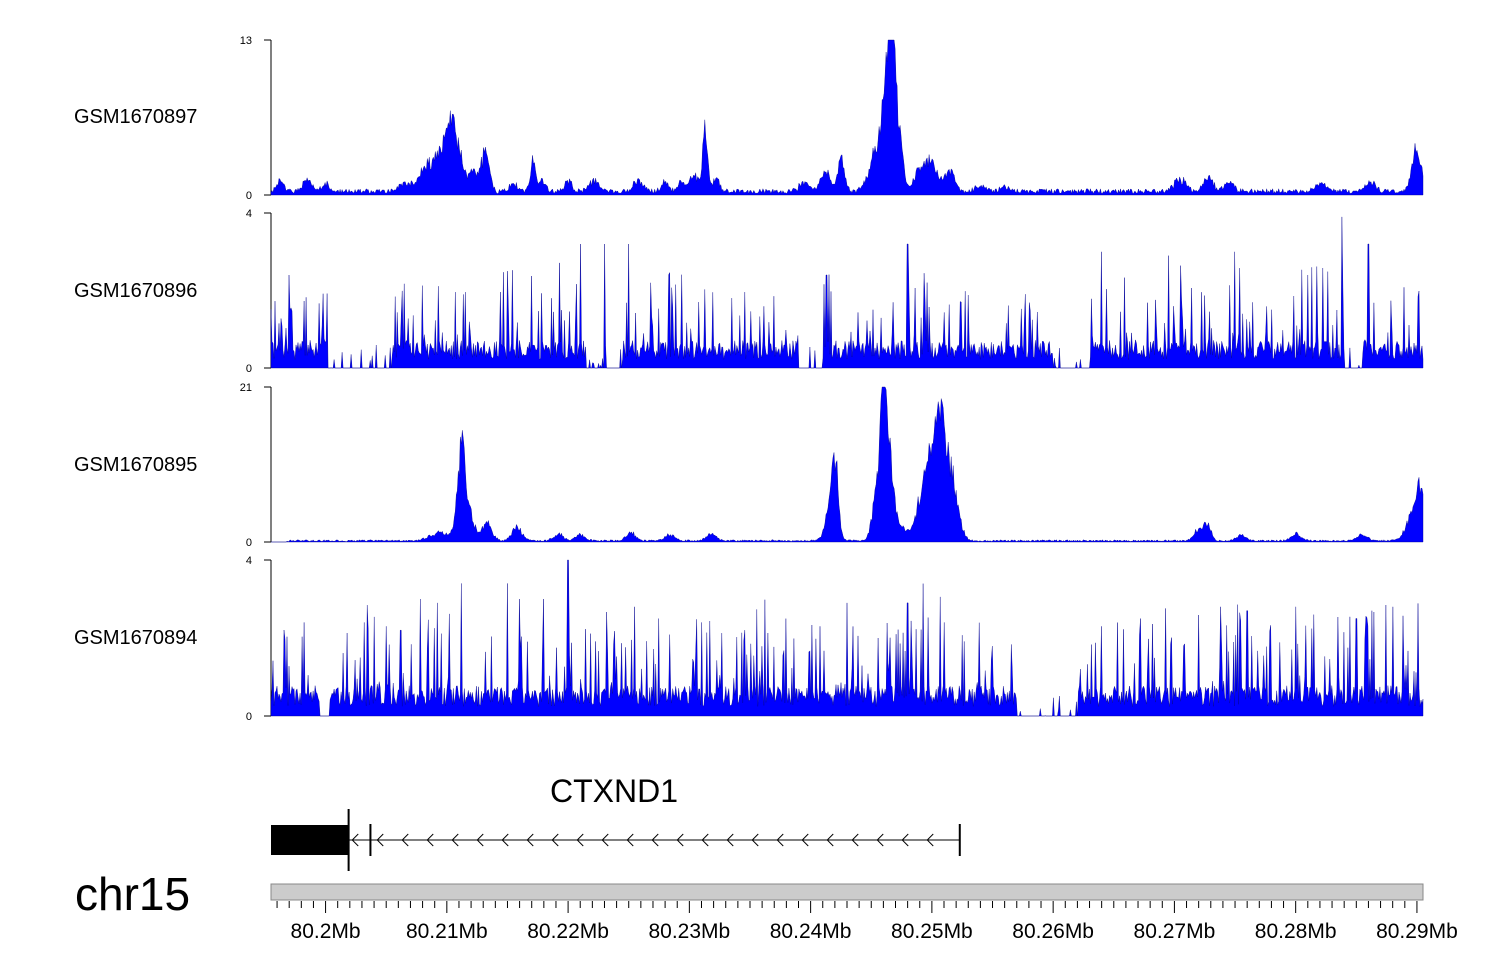 The height and width of the screenshot is (980, 1500). Describe the element at coordinates (246, 388) in the screenshot. I see `y-tick-label-max: 21` at that location.